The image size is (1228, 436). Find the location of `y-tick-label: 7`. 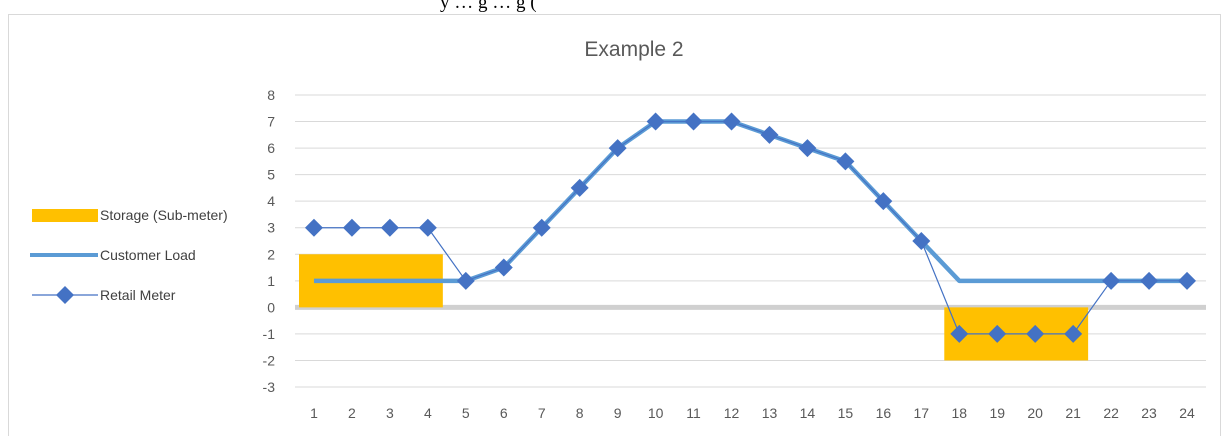

y-tick-label: 7 is located at coordinates (271, 122).